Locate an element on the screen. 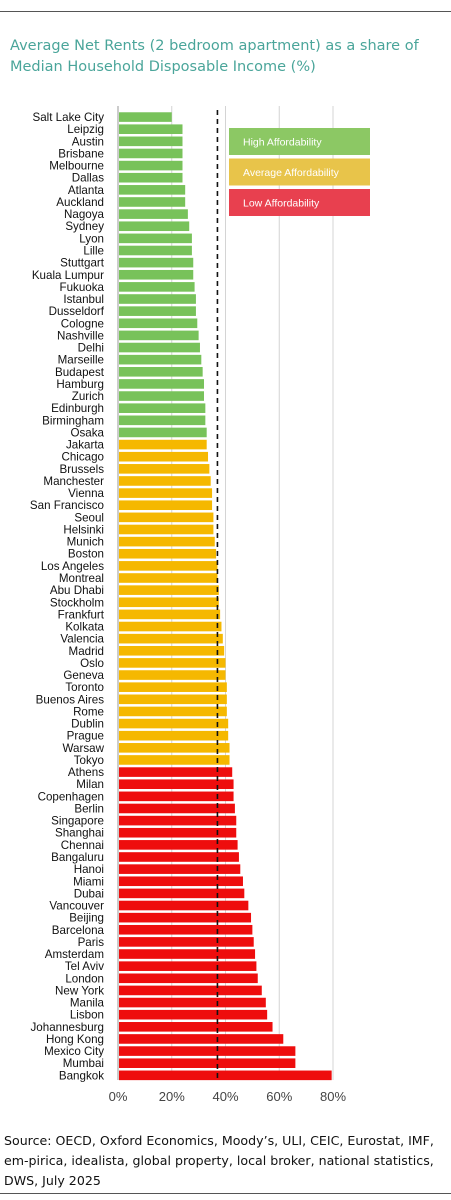 The width and height of the screenshot is (451, 1200). city-label: Chennai is located at coordinates (82, 845).